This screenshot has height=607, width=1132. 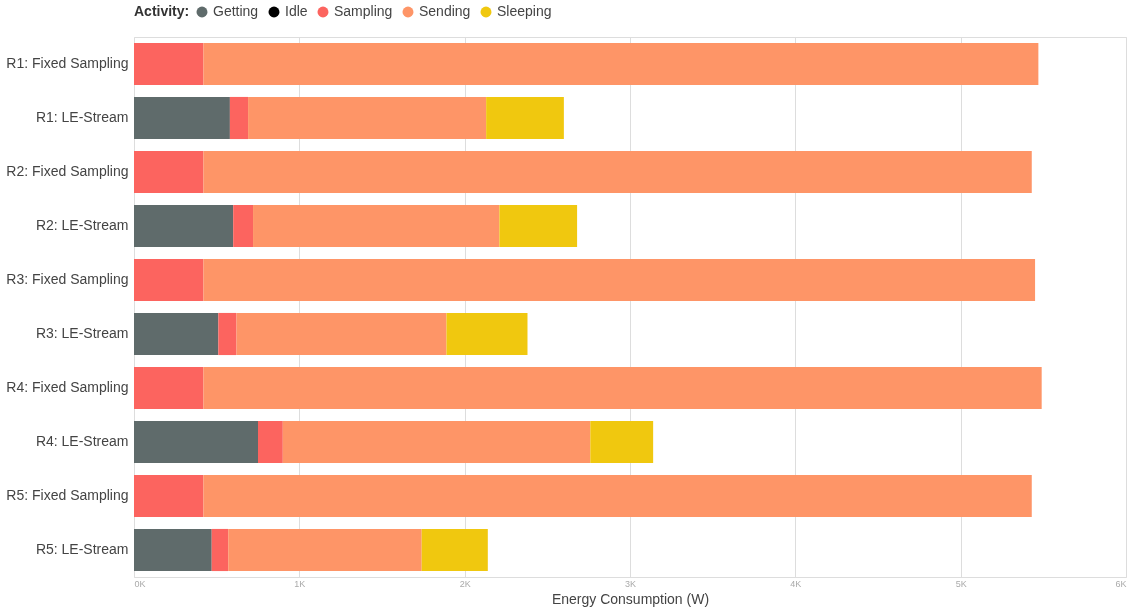 I want to click on x-axis-title: Energy Consumption (W), so click(x=630, y=598).